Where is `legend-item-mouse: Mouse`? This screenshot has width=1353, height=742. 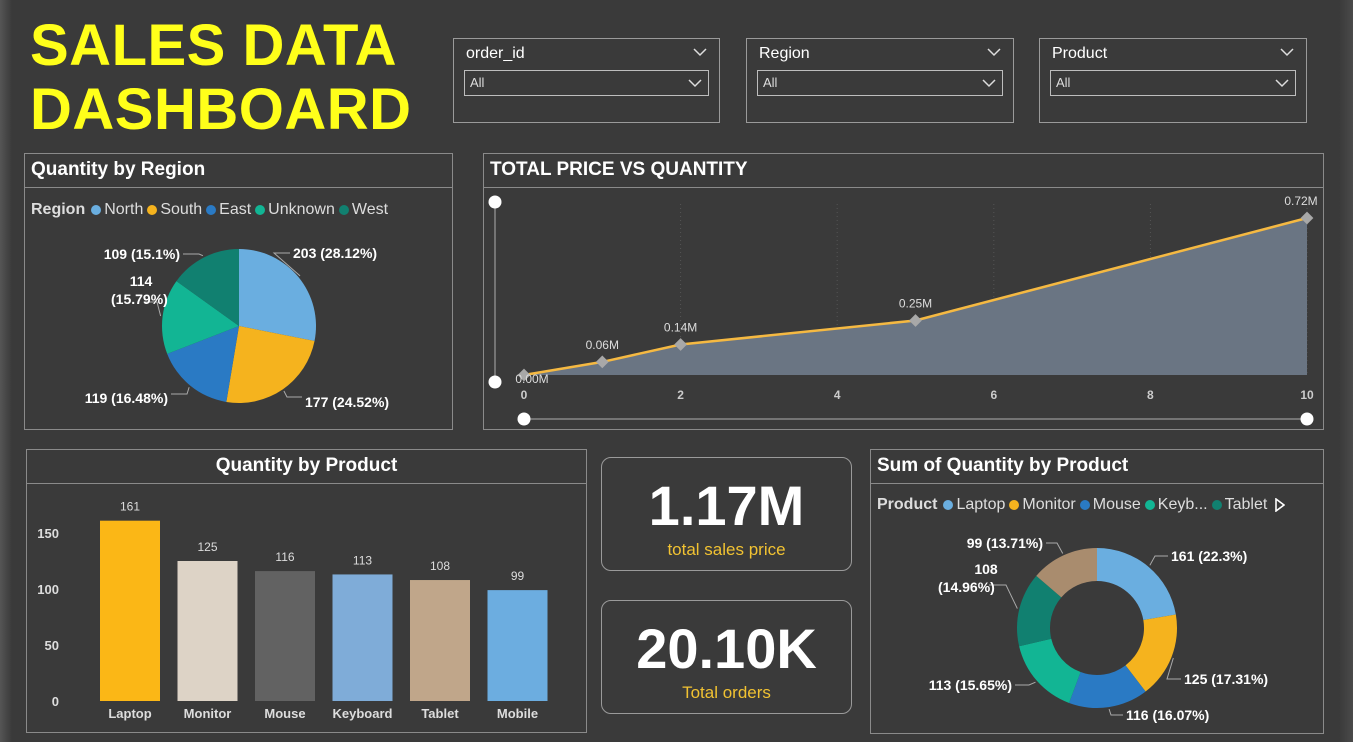 legend-item-mouse: Mouse is located at coordinates (1110, 505).